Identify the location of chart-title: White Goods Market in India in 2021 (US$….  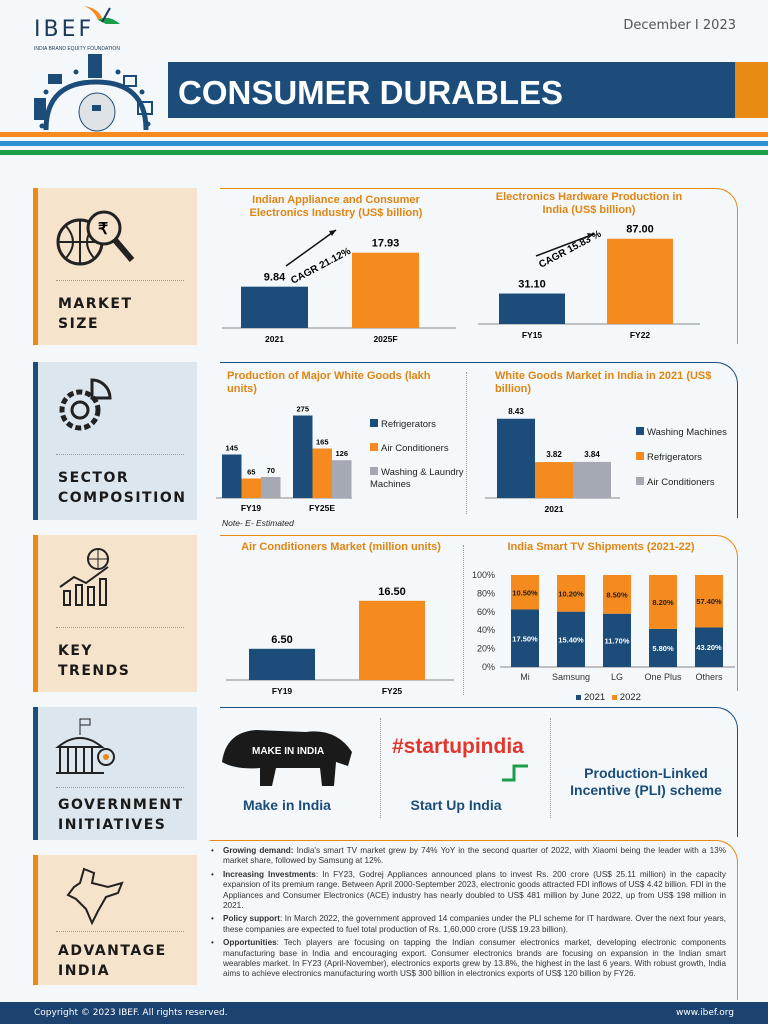
(603, 382).